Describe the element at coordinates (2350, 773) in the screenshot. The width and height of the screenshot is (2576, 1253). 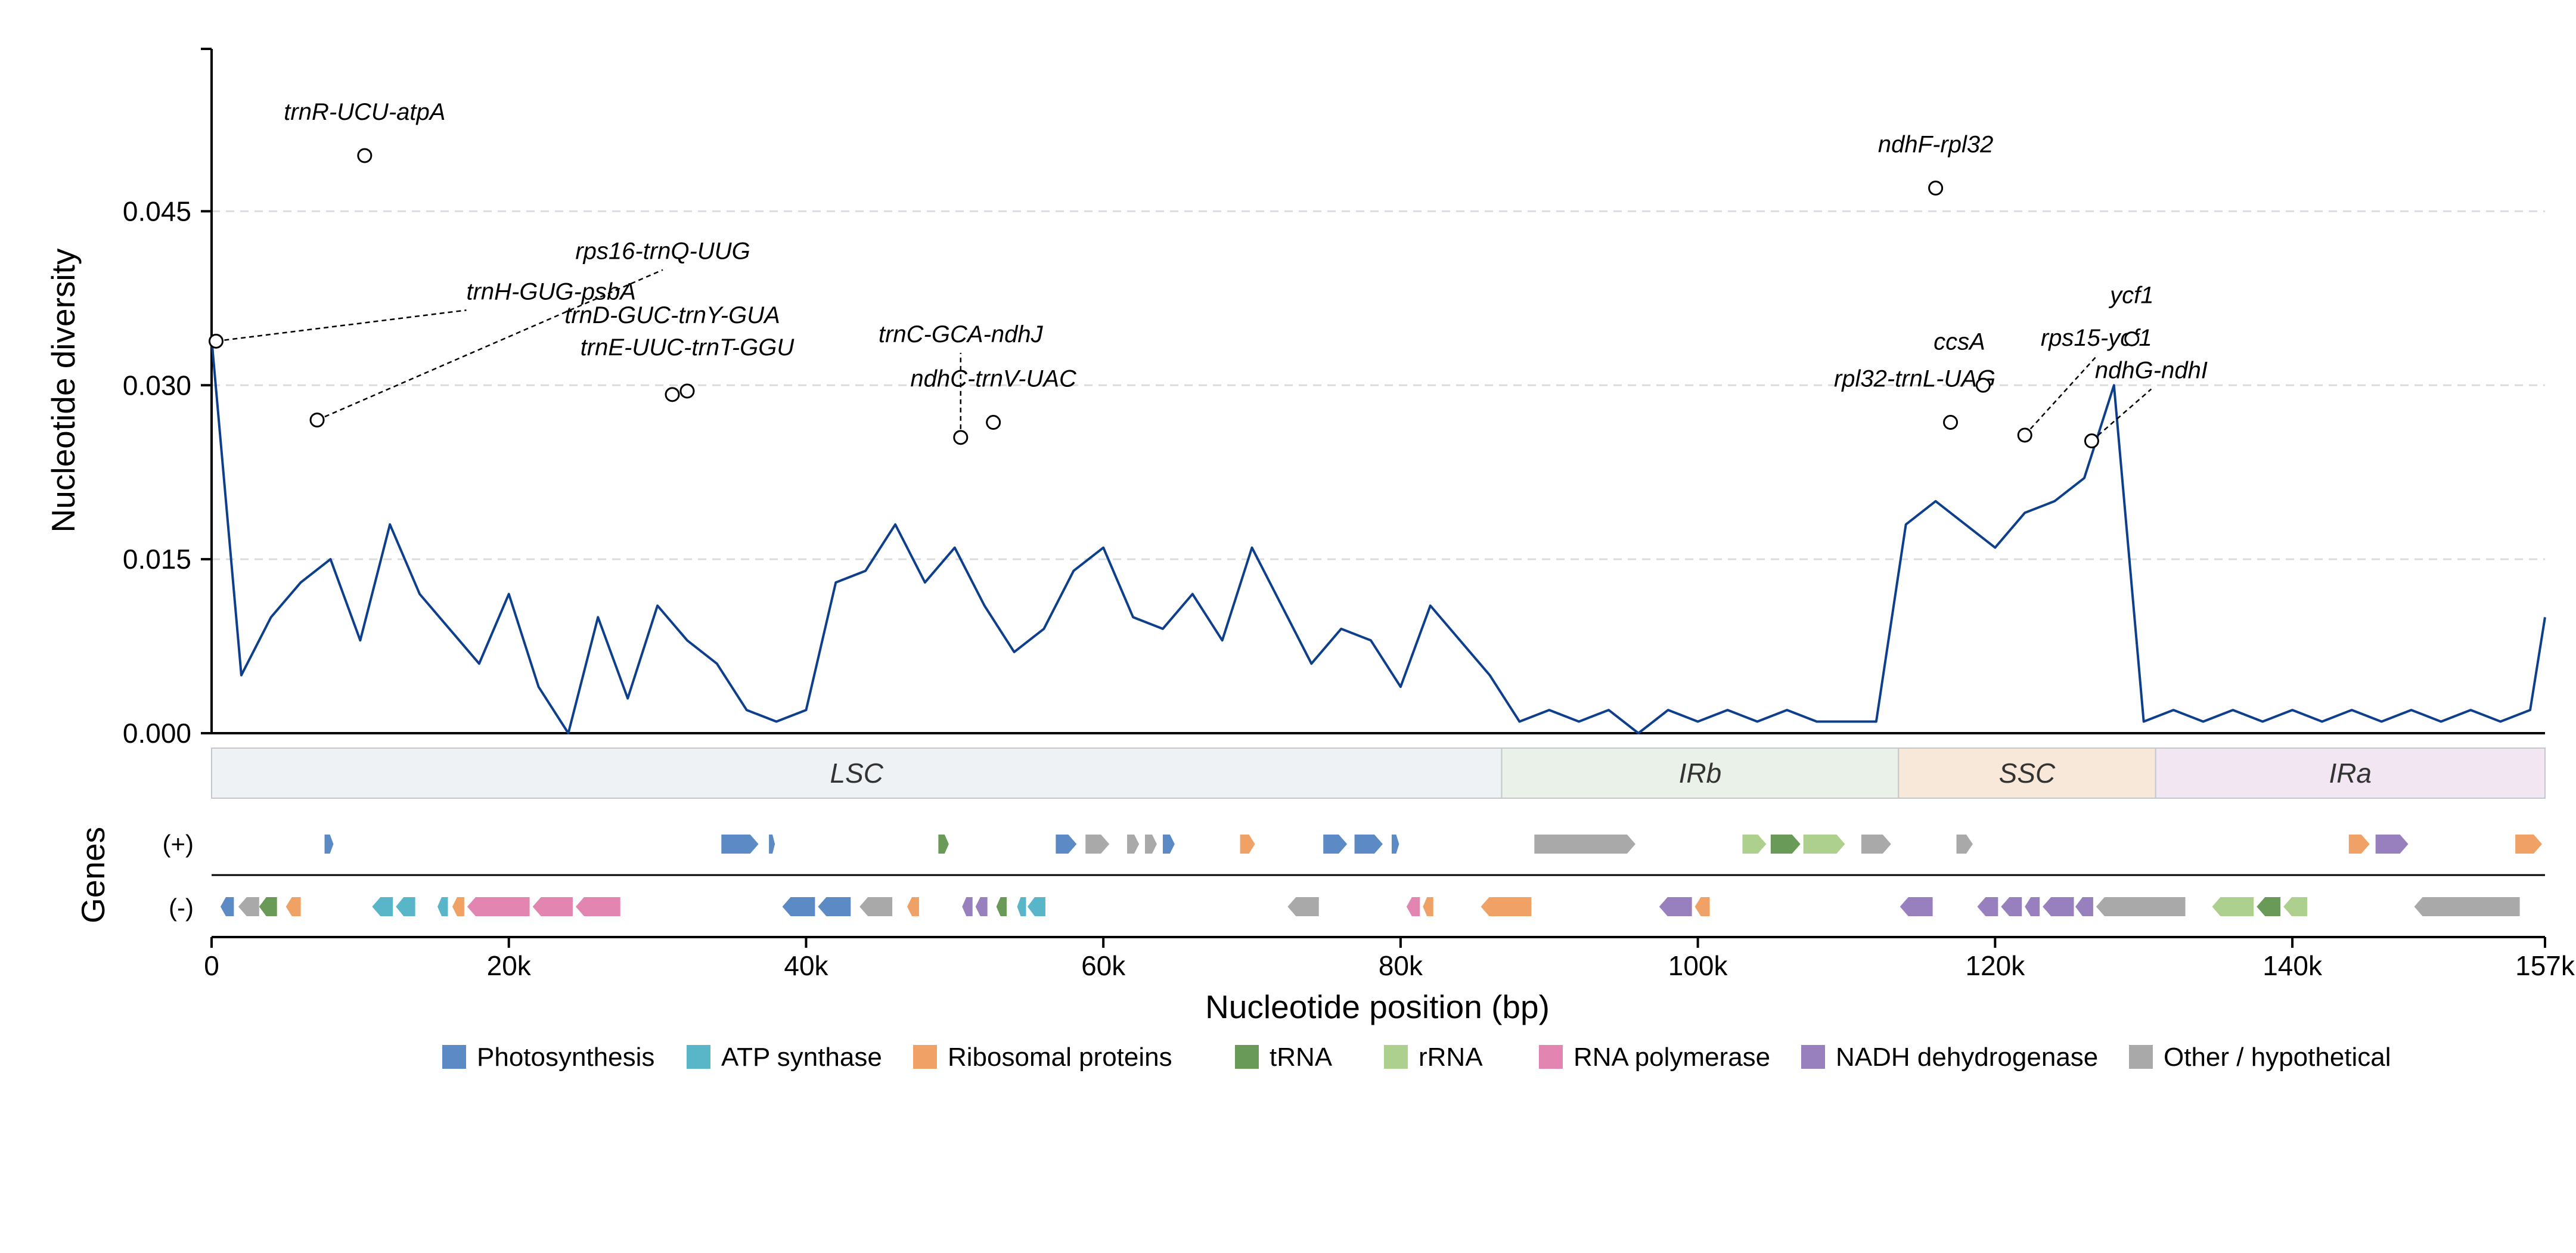
I see `region-label: IRa` at that location.